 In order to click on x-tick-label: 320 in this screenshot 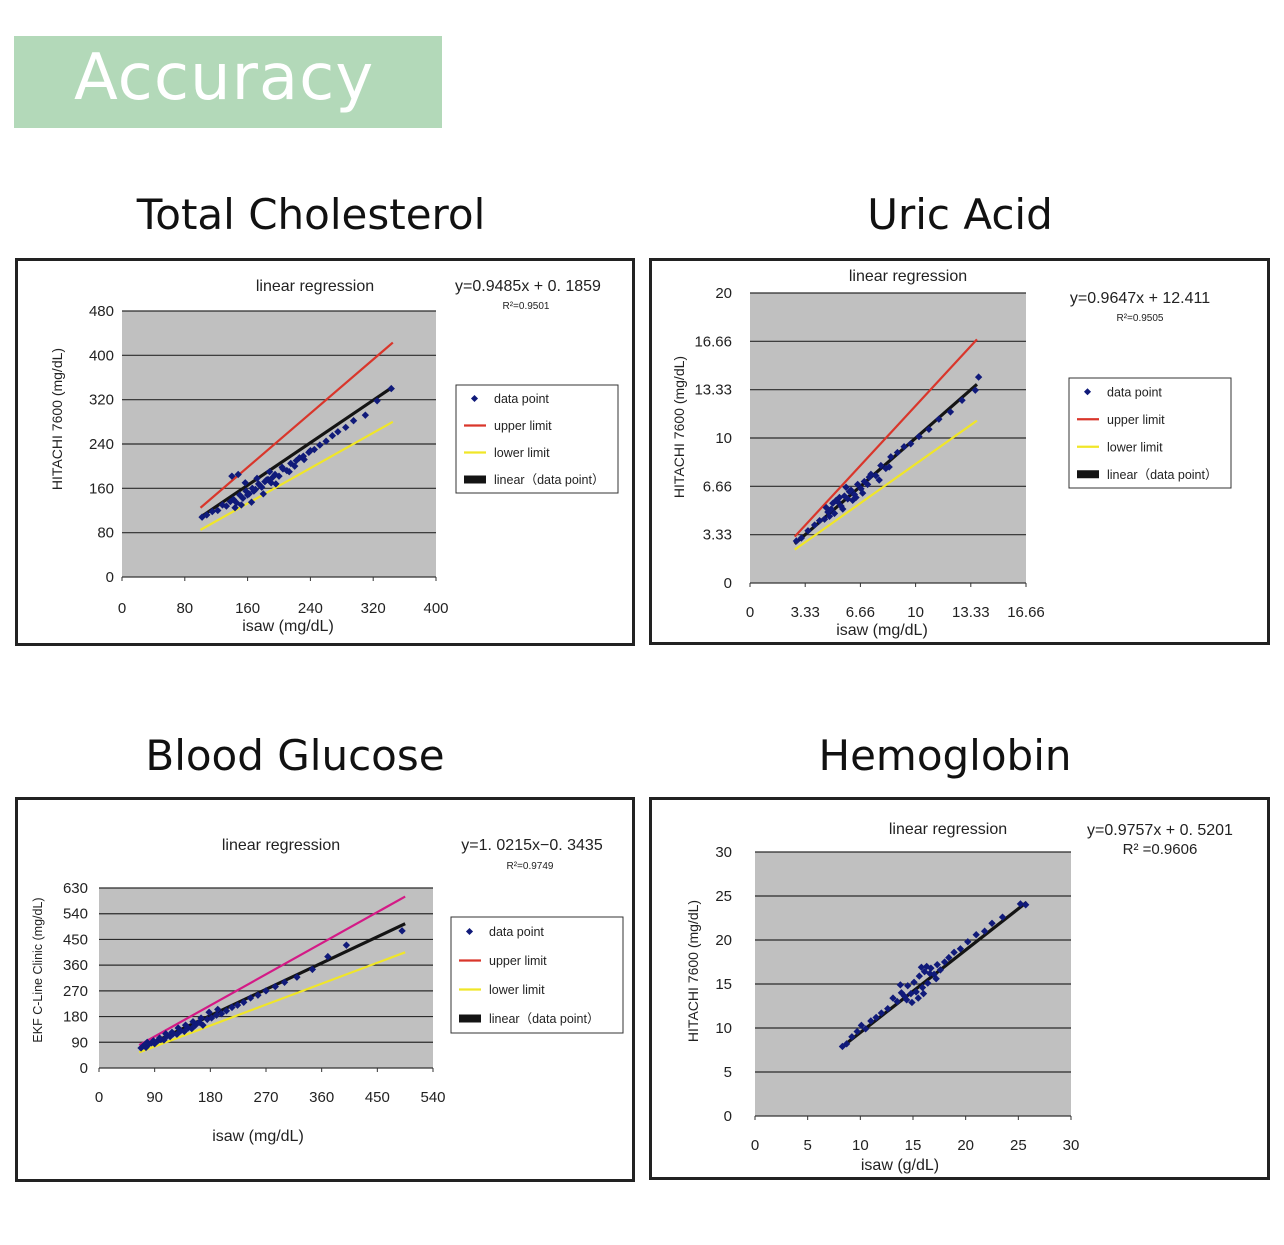, I will do `click(373, 608)`.